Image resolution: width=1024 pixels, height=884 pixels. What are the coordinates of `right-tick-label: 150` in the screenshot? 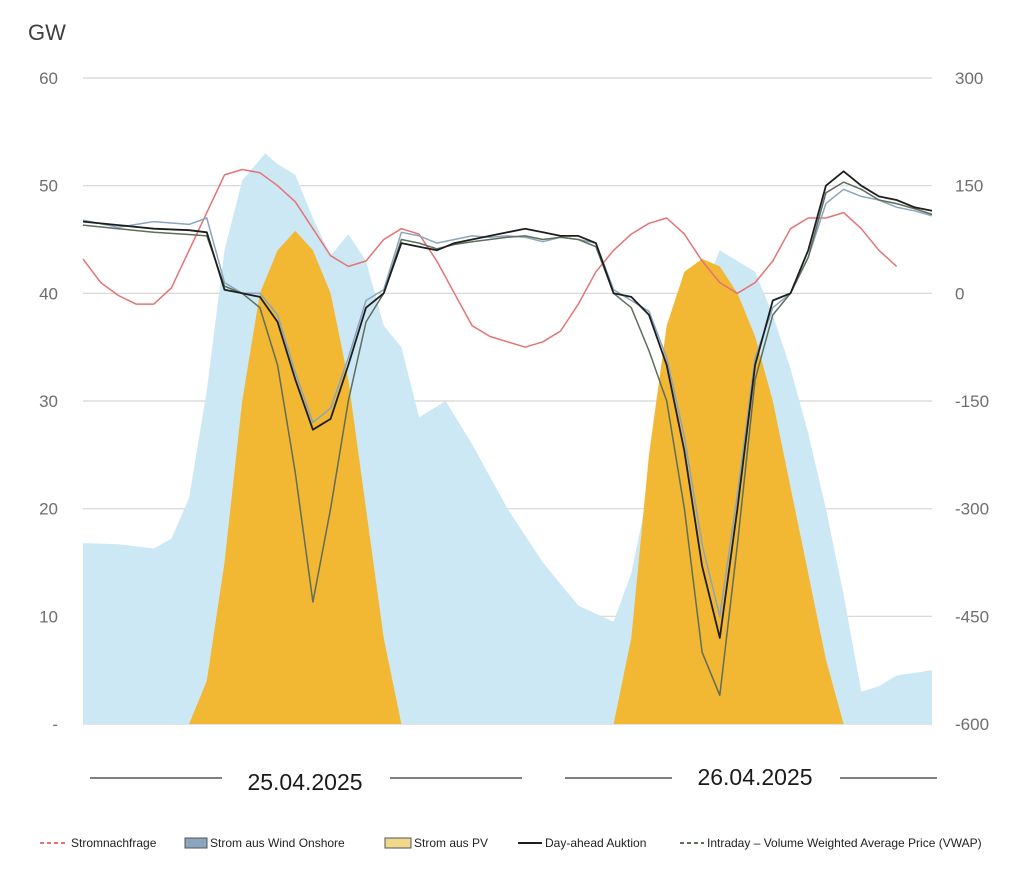 It's located at (969, 186).